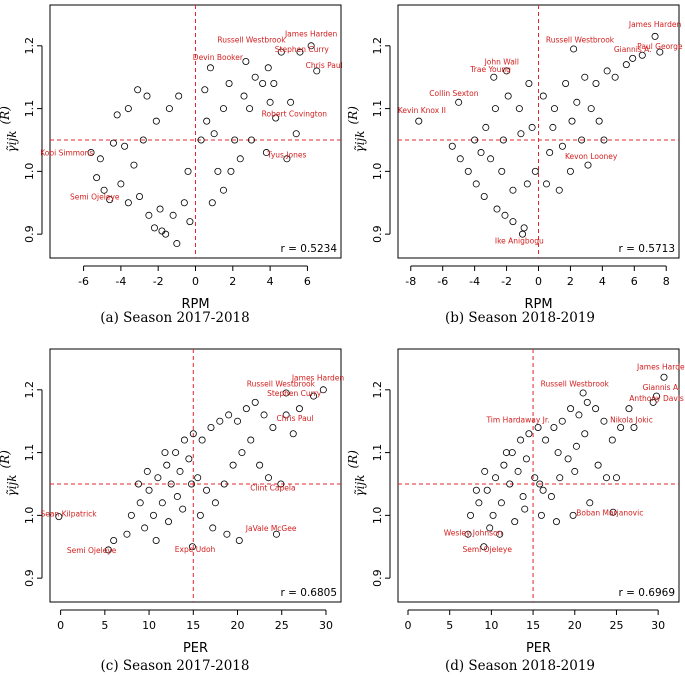  What do you see at coordinates (120, 281) in the screenshot?
I see `x-tick-label: -4` at bounding box center [120, 281].